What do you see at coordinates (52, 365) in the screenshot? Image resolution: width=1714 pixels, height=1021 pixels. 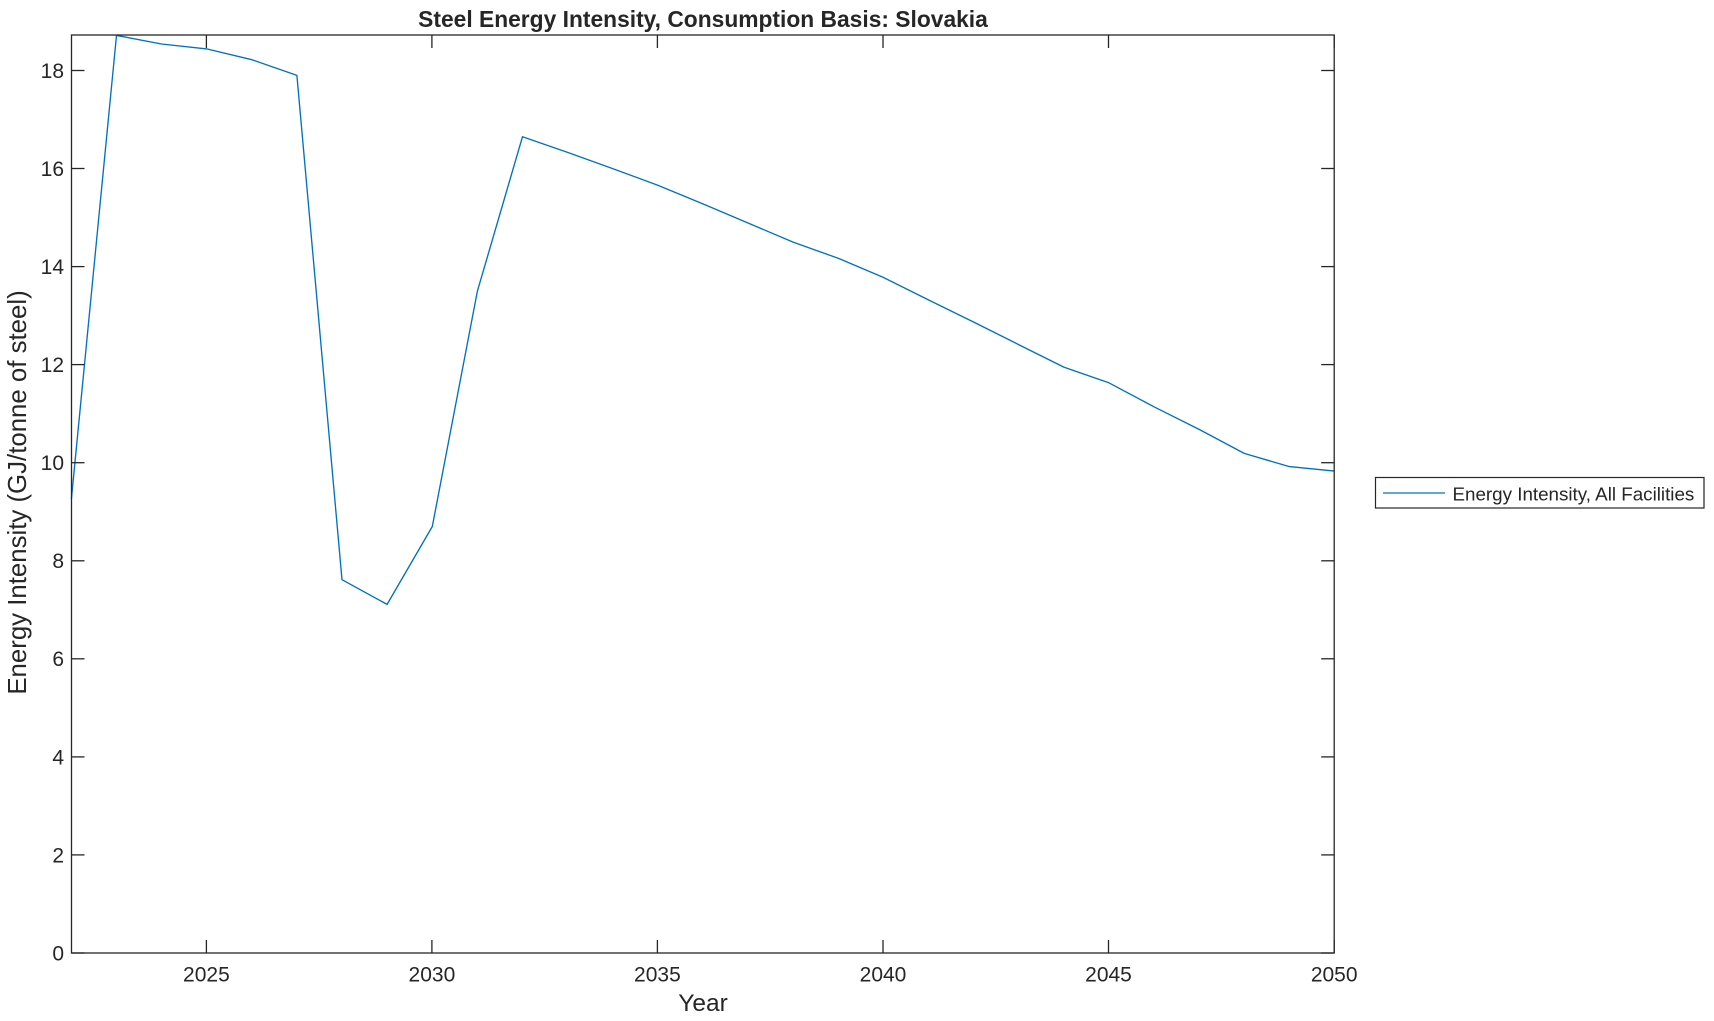 I see `svg-text: 12` at bounding box center [52, 365].